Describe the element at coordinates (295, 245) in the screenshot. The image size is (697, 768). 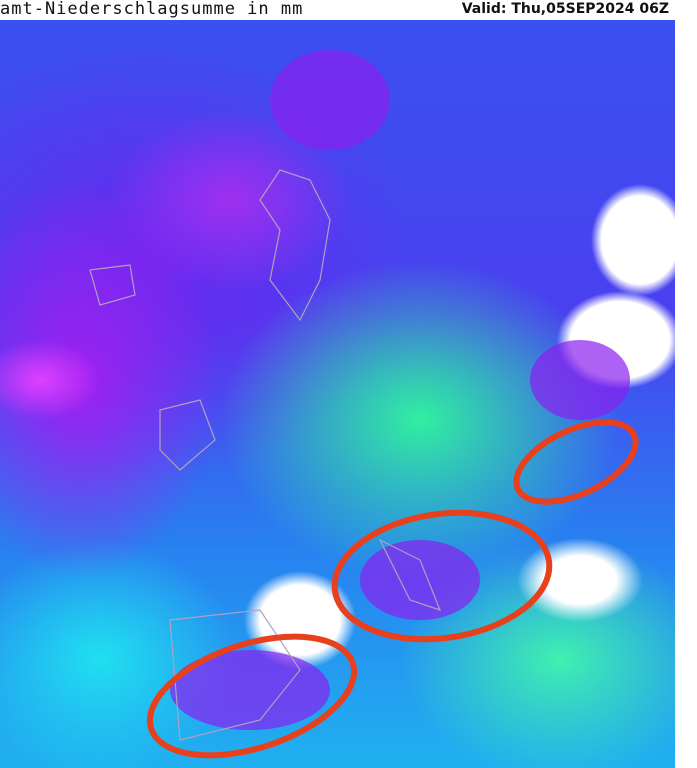
I see `scandinavia-outline` at that location.